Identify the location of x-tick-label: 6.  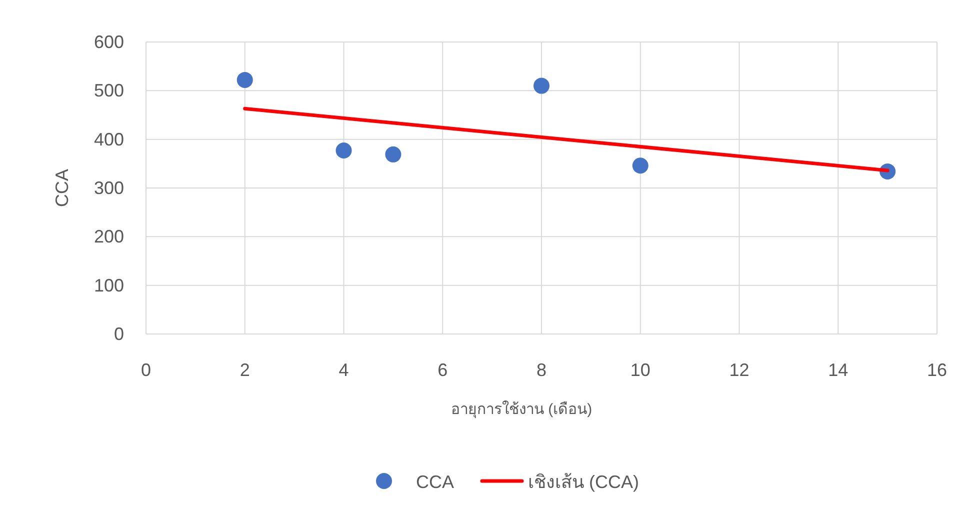
(443, 370).